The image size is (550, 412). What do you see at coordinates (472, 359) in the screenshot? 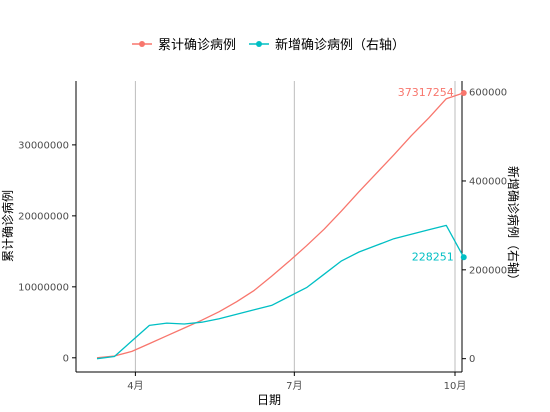
I see `right-tick-label: 0` at bounding box center [472, 359].